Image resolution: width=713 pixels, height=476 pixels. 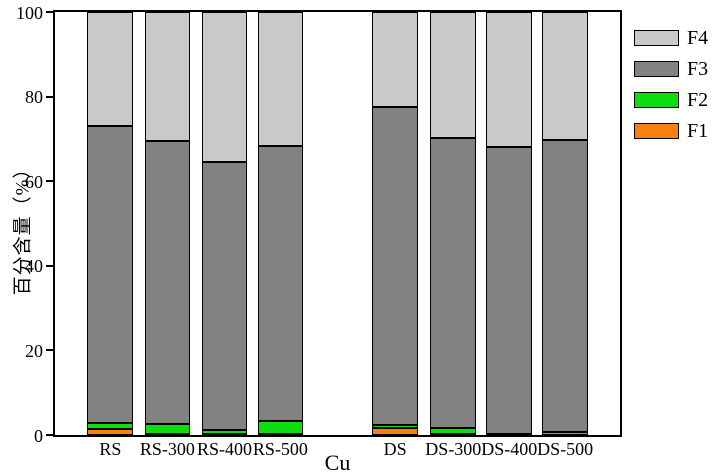 I want to click on legend-swatch-F1, so click(x=656, y=131).